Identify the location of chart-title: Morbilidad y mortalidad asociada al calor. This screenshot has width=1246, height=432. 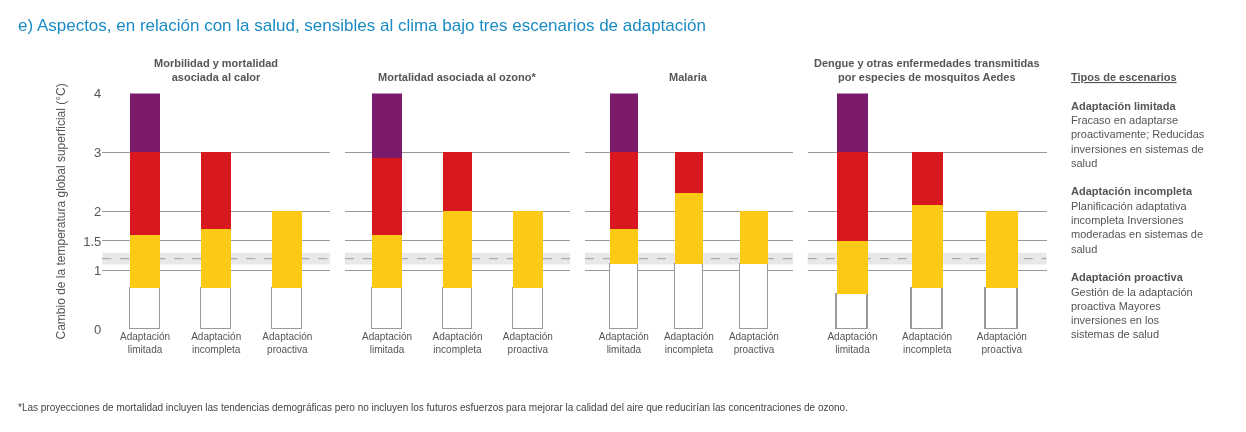
(216, 70).